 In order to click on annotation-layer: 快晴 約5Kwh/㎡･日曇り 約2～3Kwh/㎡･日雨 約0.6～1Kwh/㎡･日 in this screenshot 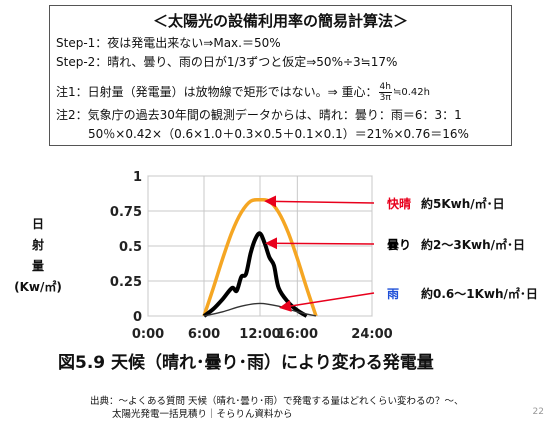, I will do `click(401, 253)`.